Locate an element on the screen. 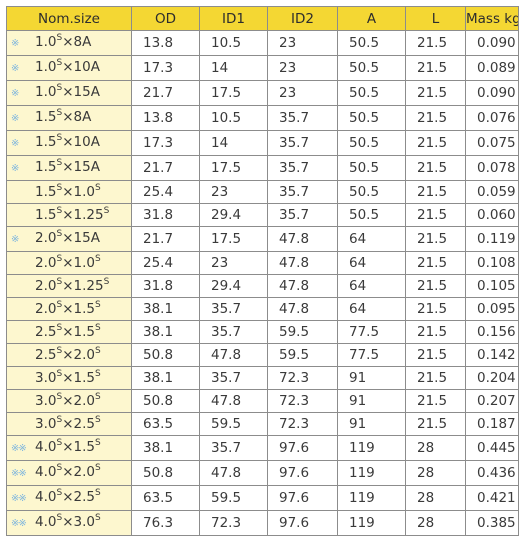 The height and width of the screenshot is (536, 523). nom-size-value: 2.5S×1.5S is located at coordinates (68, 332).